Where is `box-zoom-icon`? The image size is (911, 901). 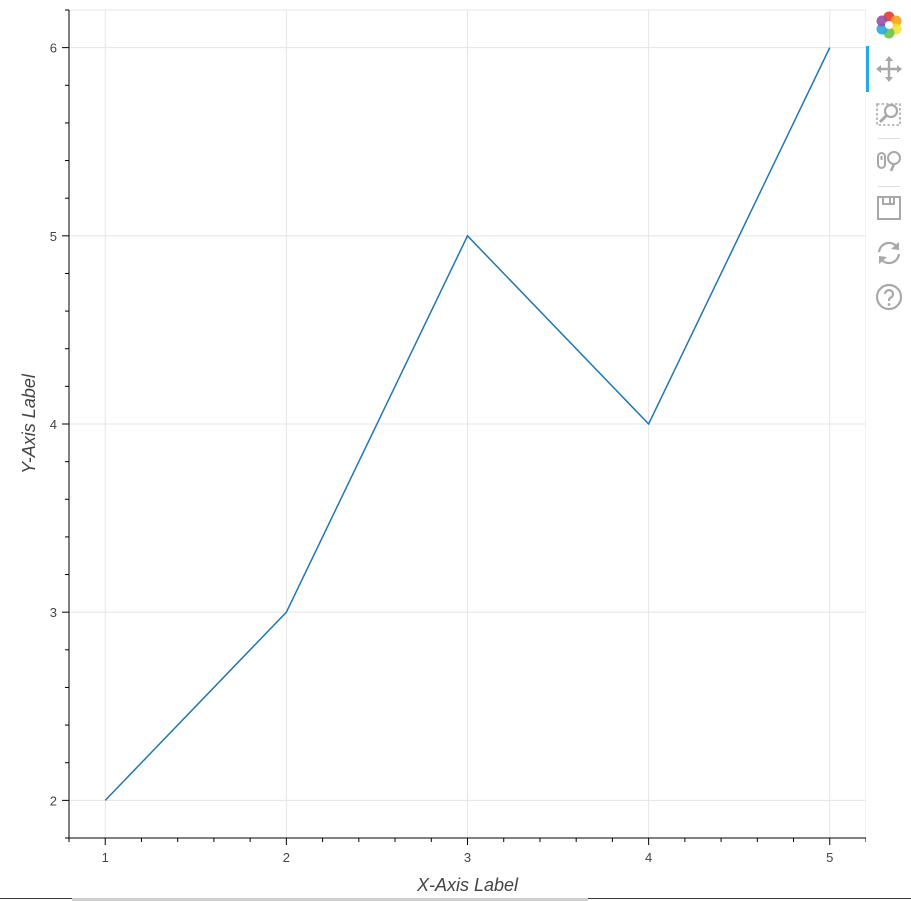 box-zoom-icon is located at coordinates (889, 114).